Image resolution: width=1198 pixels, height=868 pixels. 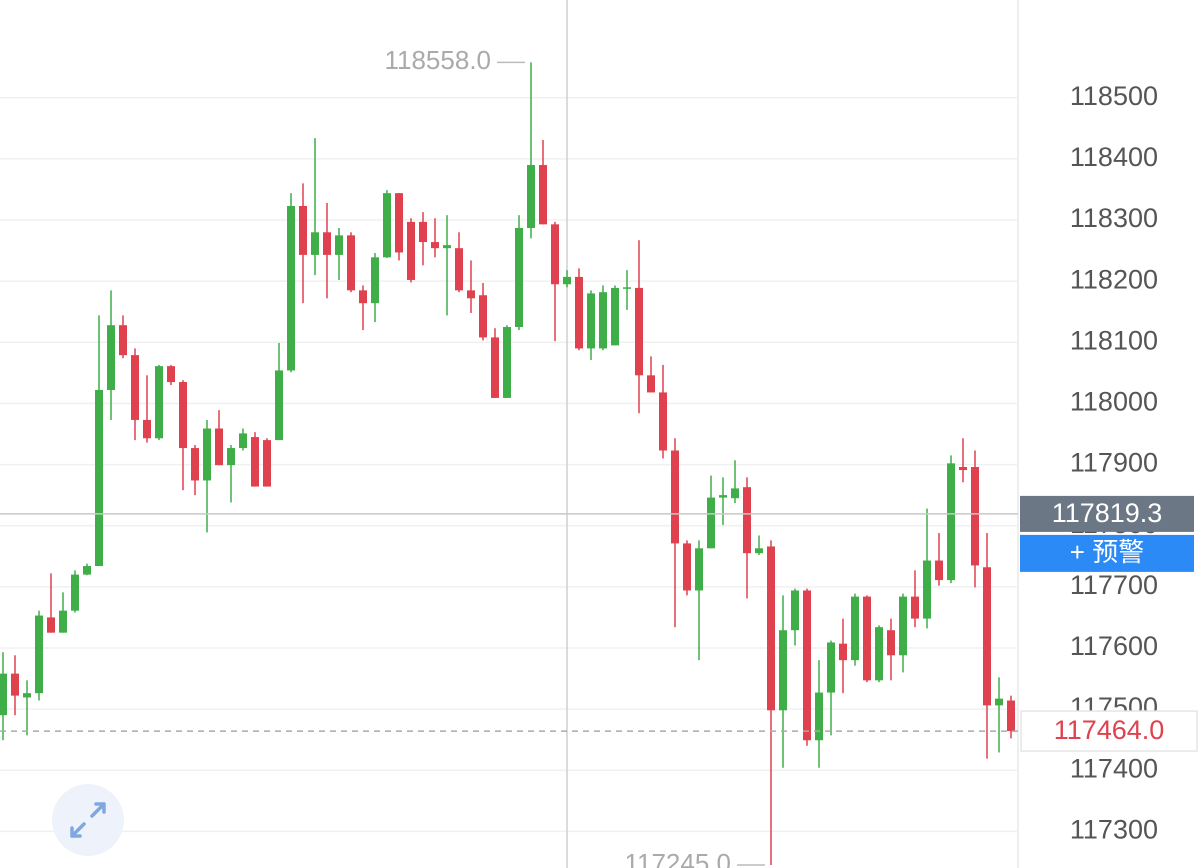 What do you see at coordinates (1114, 768) in the screenshot?
I see `y-tick-label: 117400` at bounding box center [1114, 768].